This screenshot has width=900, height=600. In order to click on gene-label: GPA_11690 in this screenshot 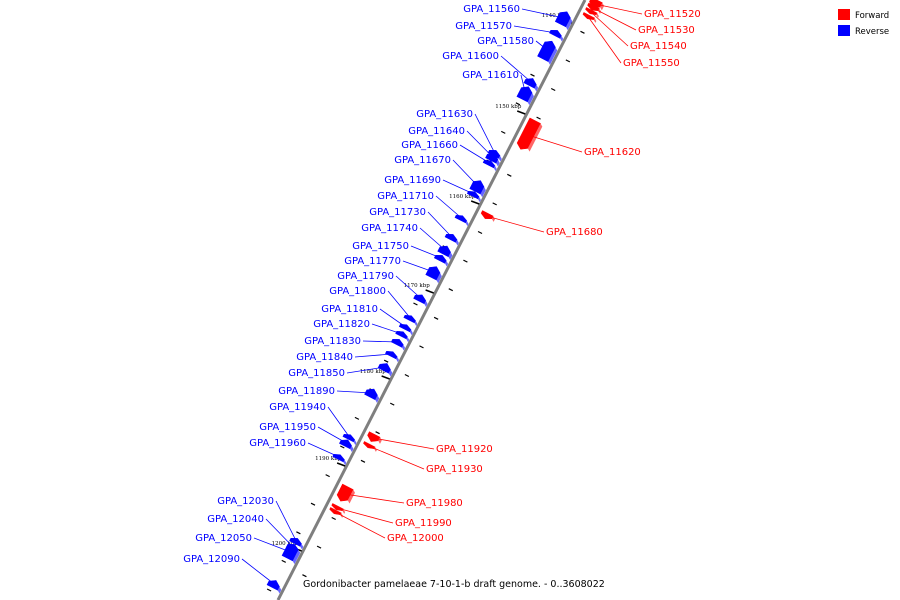, I will do `click(412, 180)`.